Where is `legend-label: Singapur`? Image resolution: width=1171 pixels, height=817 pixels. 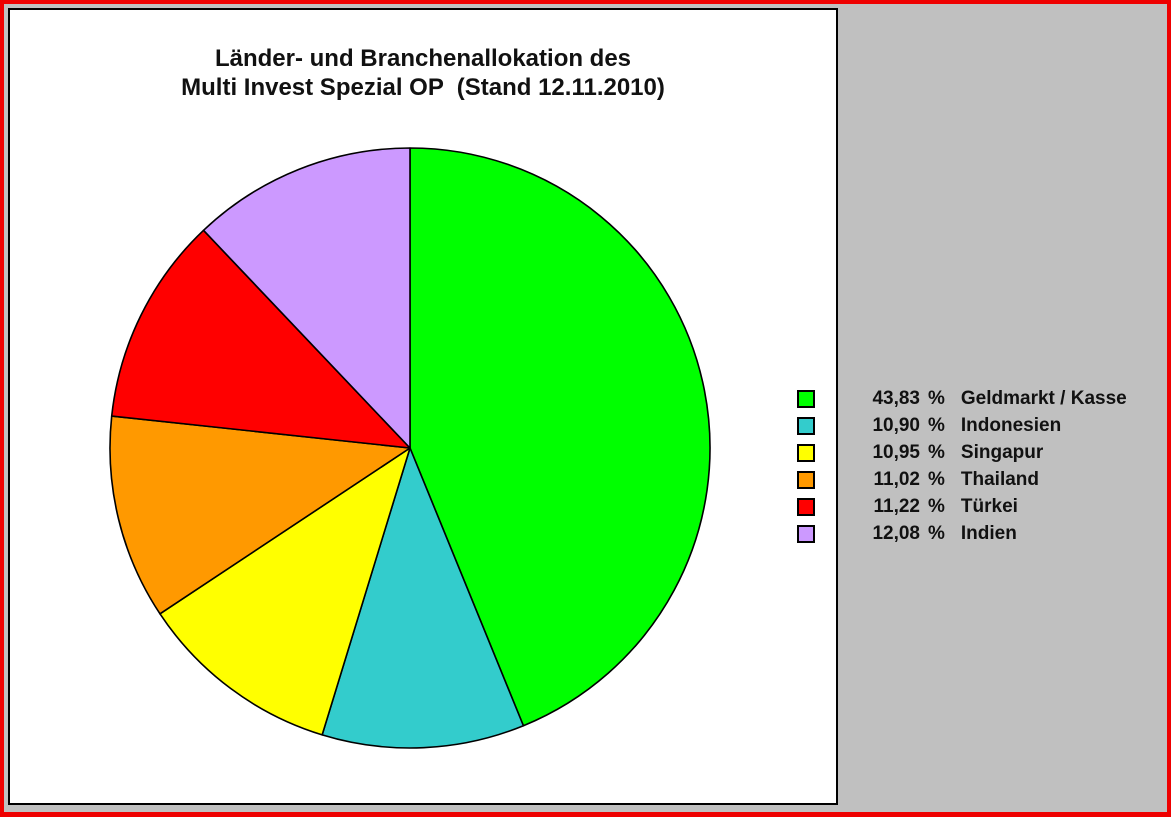 legend-label: Singapur is located at coordinates (1002, 452).